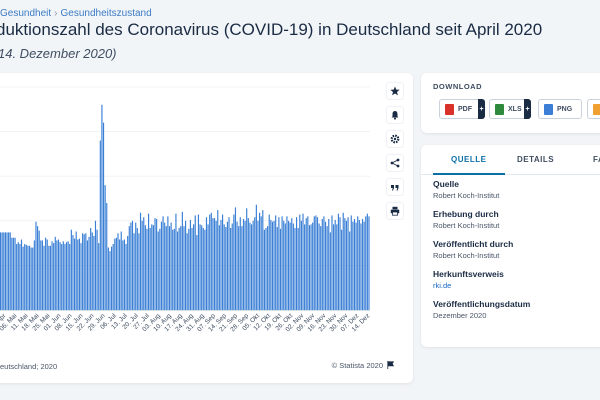 The image size is (600, 400). What do you see at coordinates (560, 109) in the screenshot?
I see `download-png-button: PNG` at bounding box center [560, 109].